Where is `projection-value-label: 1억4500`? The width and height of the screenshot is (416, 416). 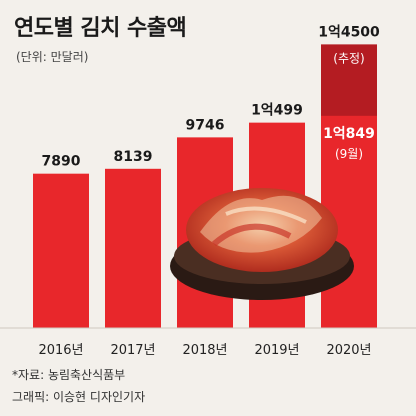 projection-value-label: 1억4500 is located at coordinates (349, 32).